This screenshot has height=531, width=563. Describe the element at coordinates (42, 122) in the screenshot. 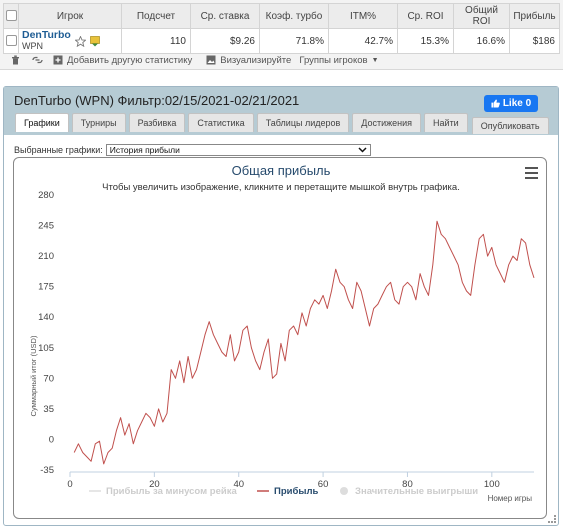

I see `tab-charts: Графики` at that location.